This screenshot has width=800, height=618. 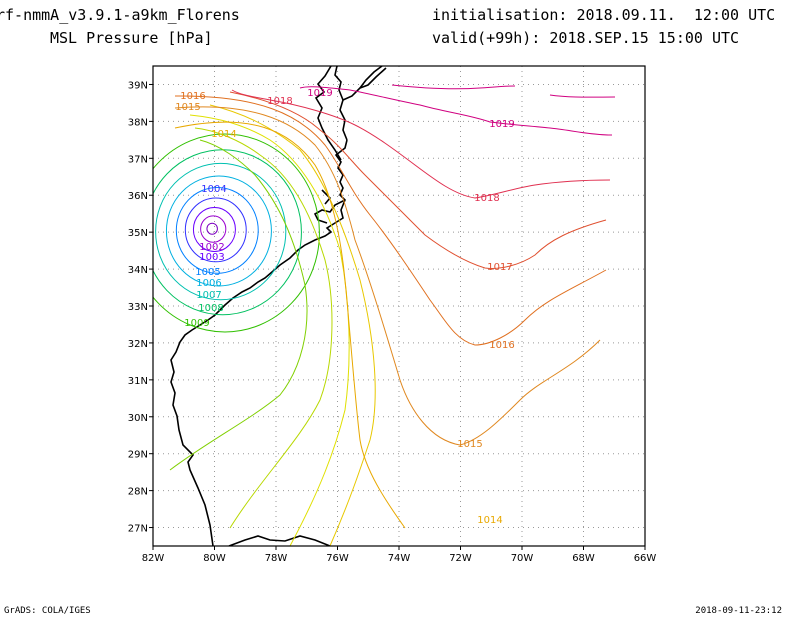 I want to click on lon-tick-label: 74W, so click(x=399, y=558).